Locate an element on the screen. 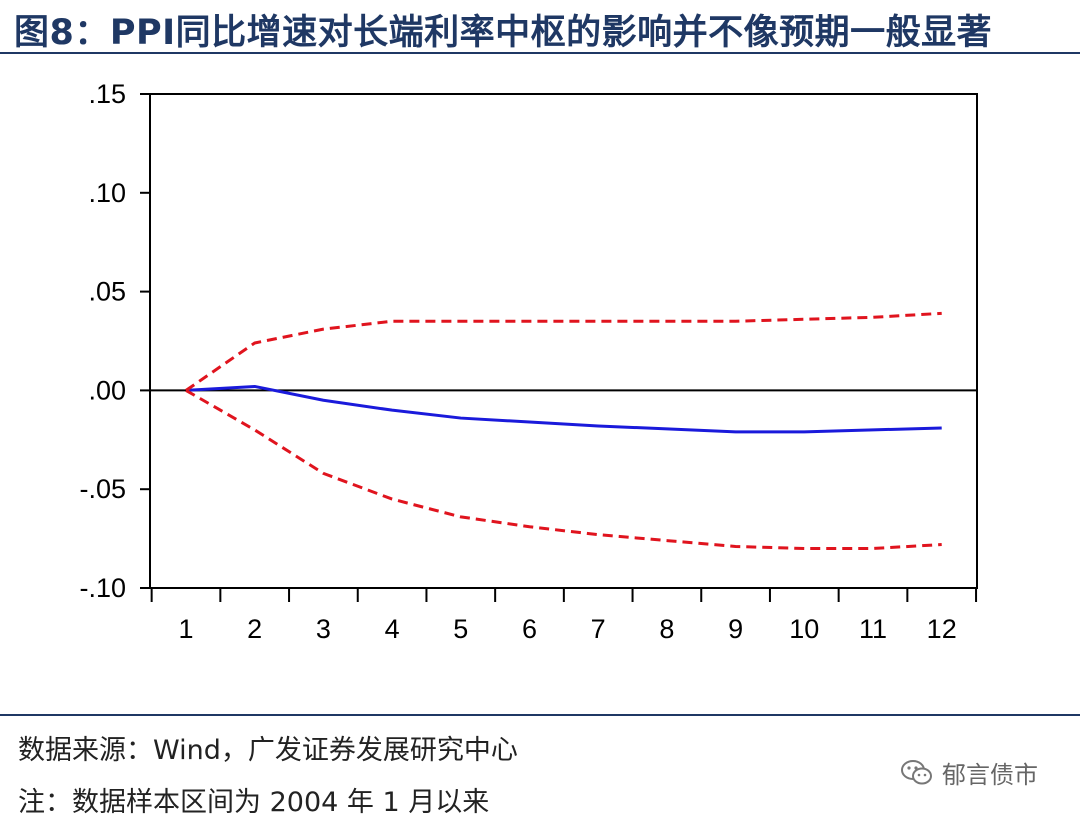  x-tick-label: 1 is located at coordinates (185, 629).